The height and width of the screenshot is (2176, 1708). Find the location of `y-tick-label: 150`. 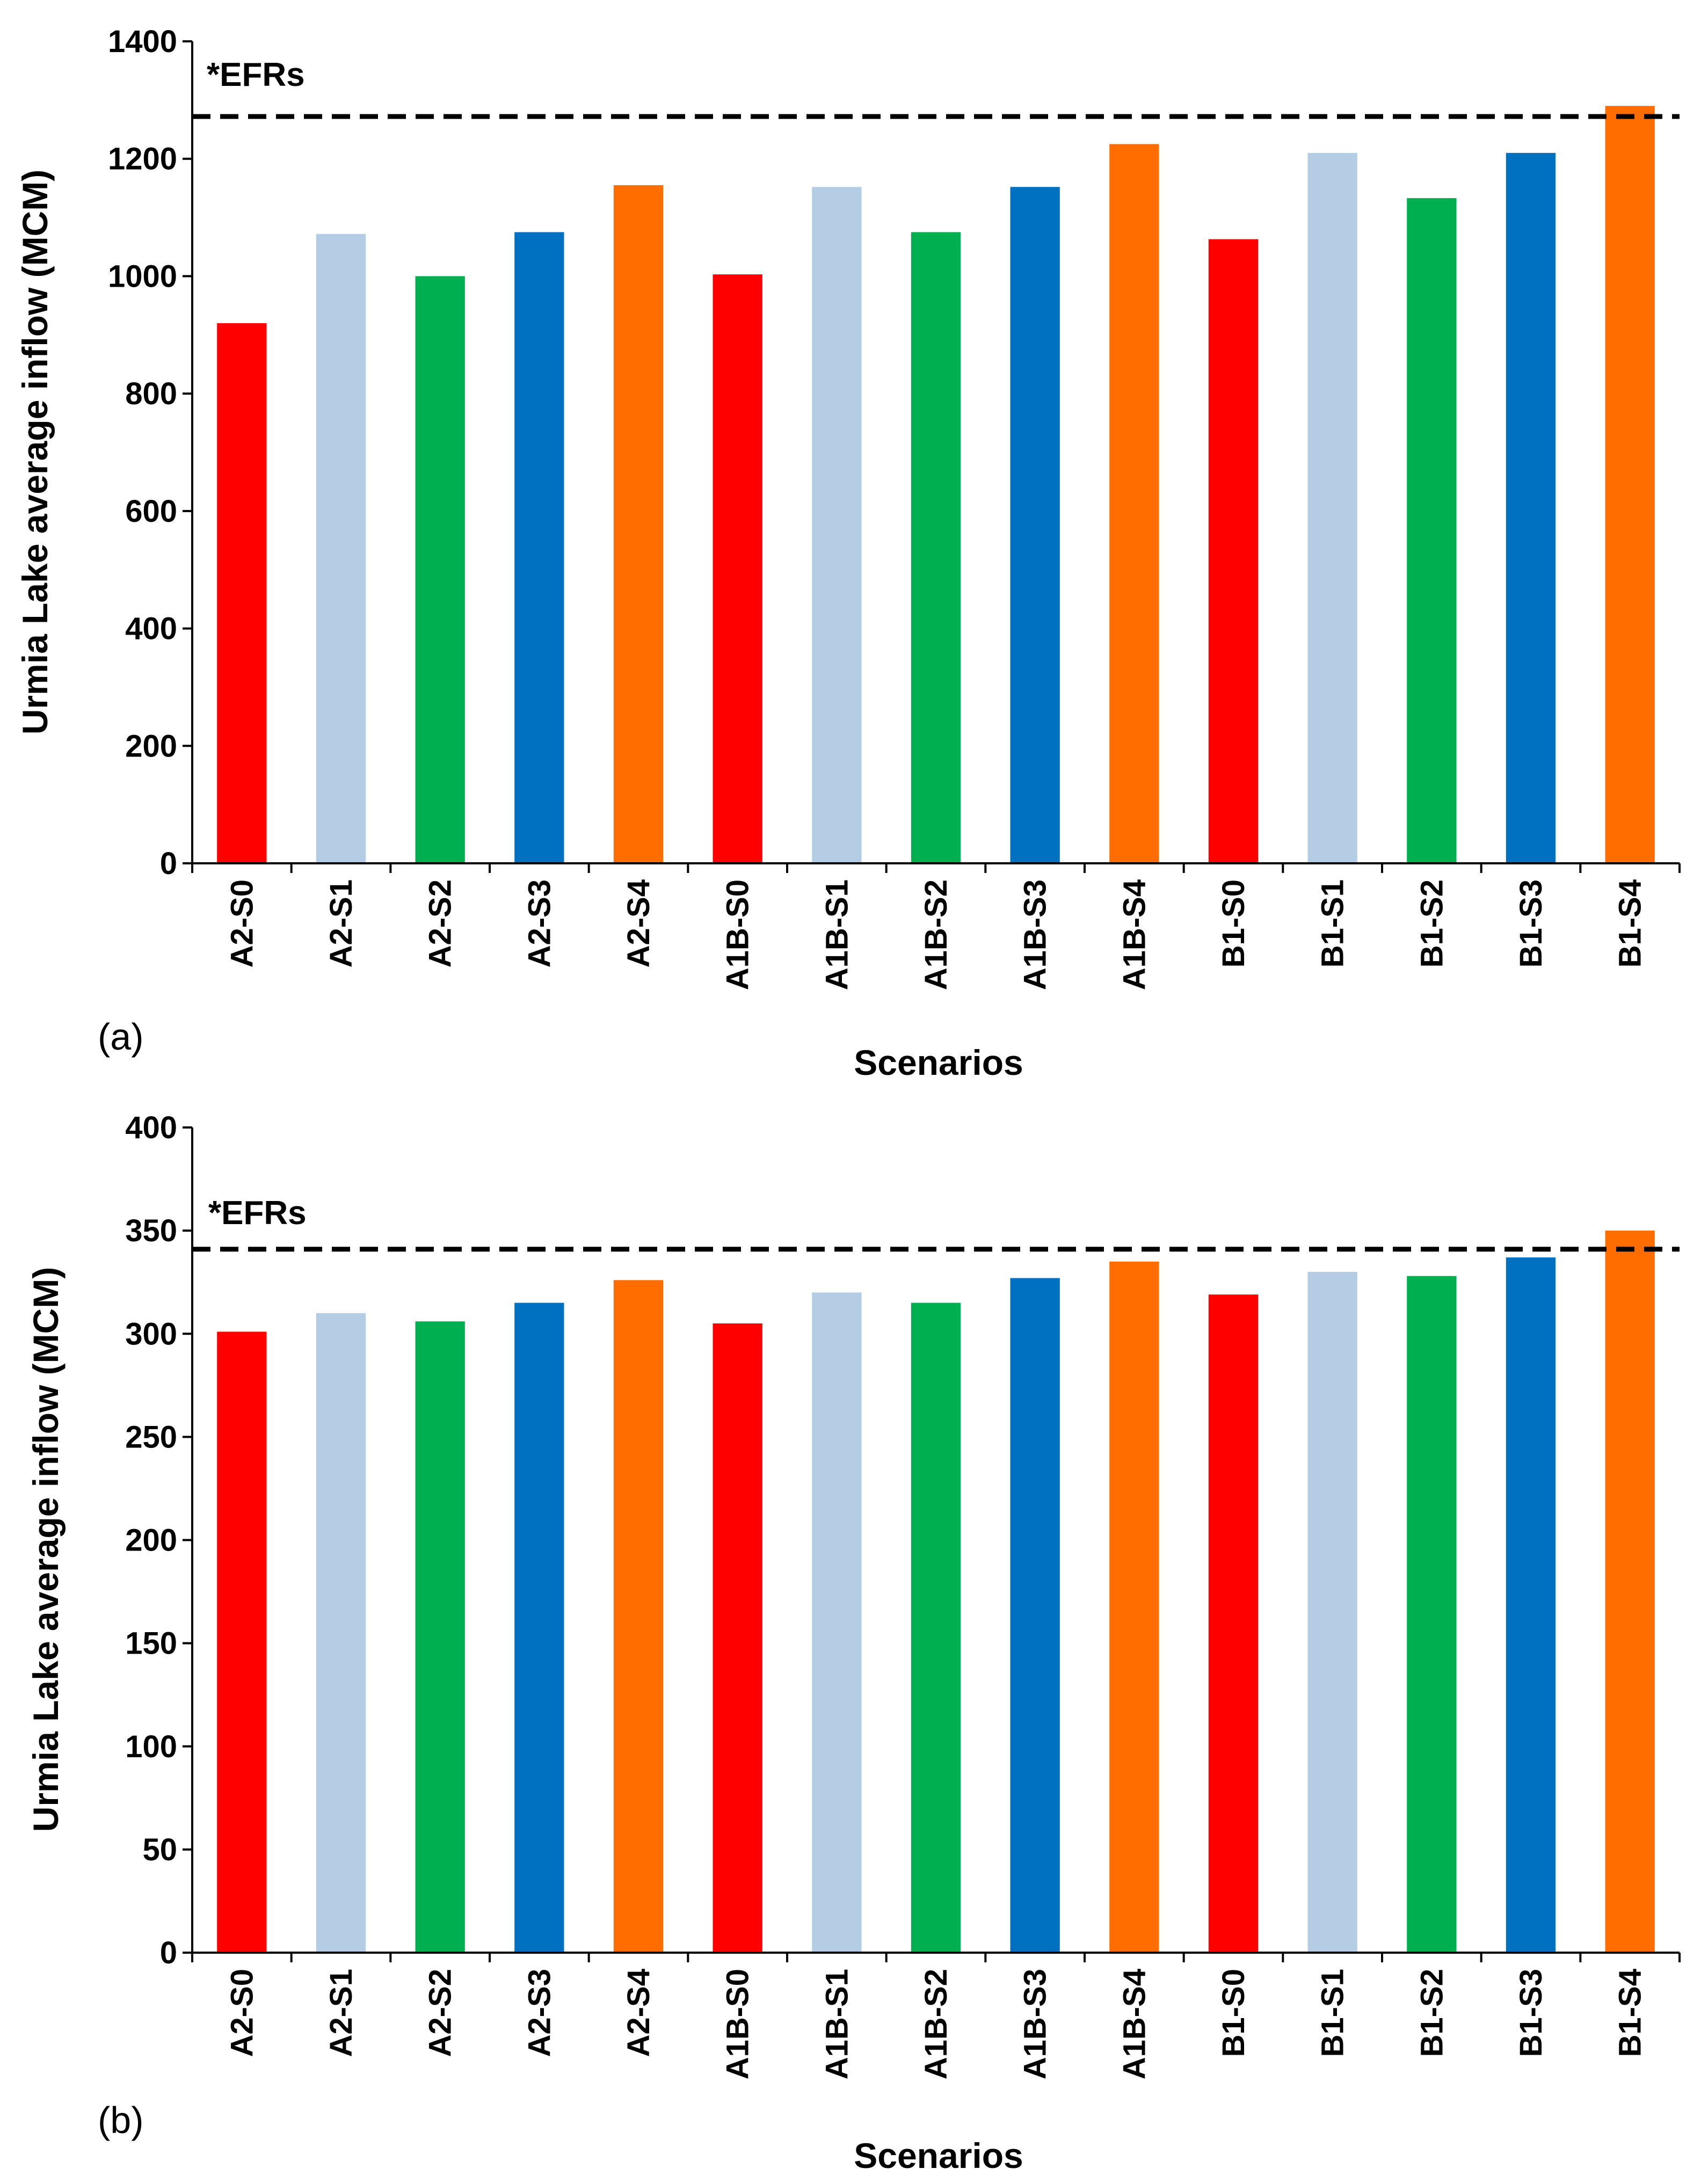

y-tick-label: 150 is located at coordinates (151, 1643).